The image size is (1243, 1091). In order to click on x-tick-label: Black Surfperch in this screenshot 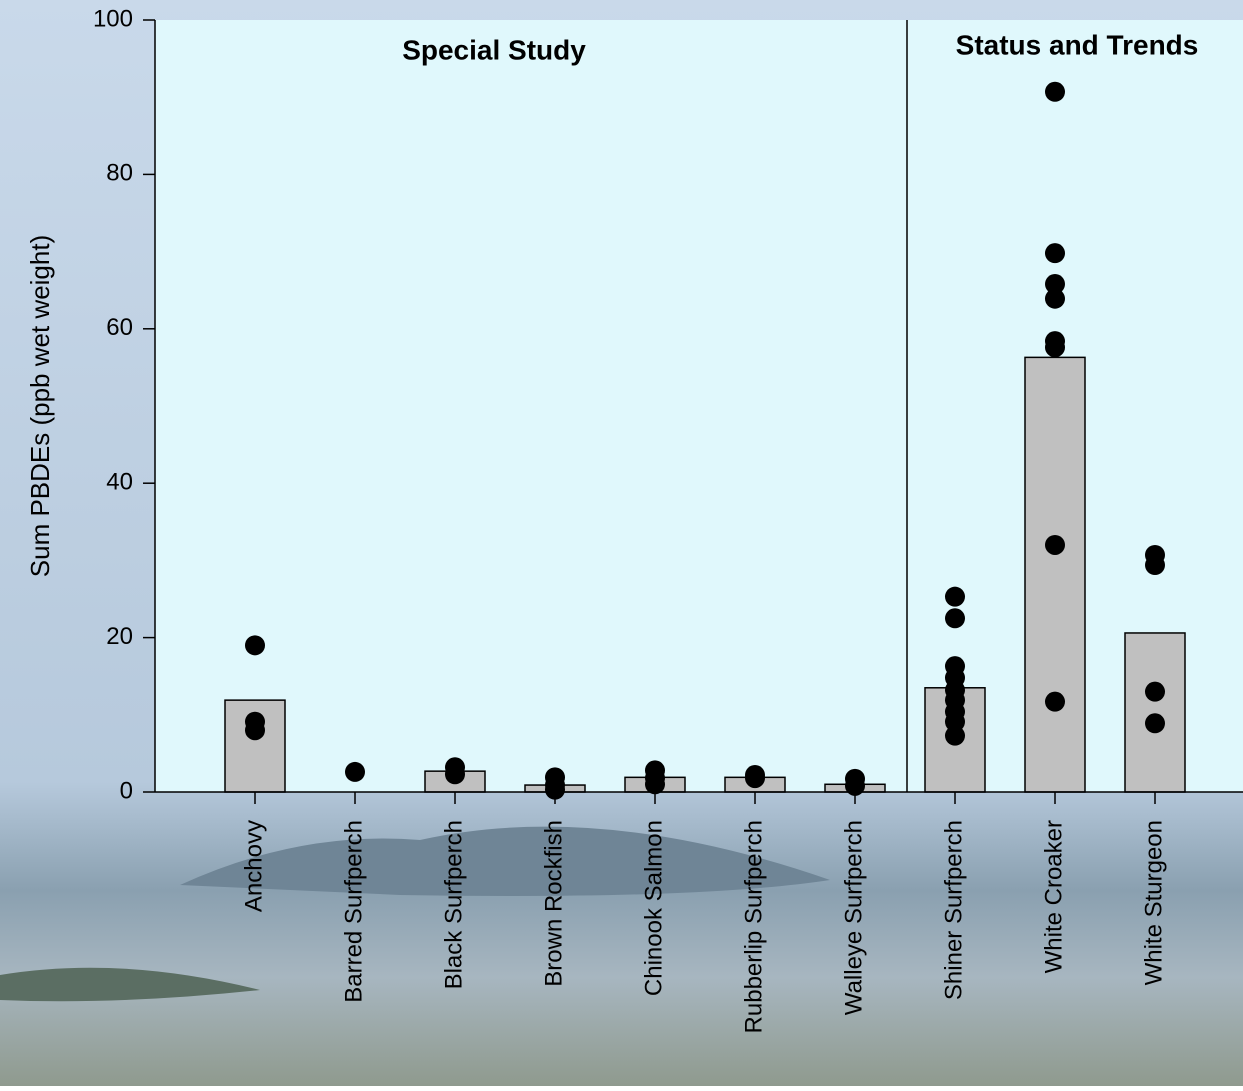, I will do `click(453, 904)`.